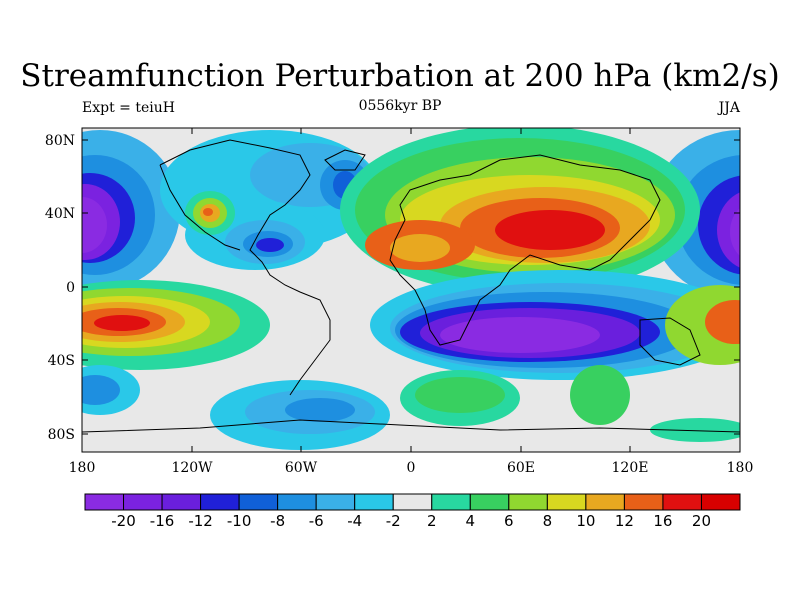  I want to click on colorbar, so click(412, 502).